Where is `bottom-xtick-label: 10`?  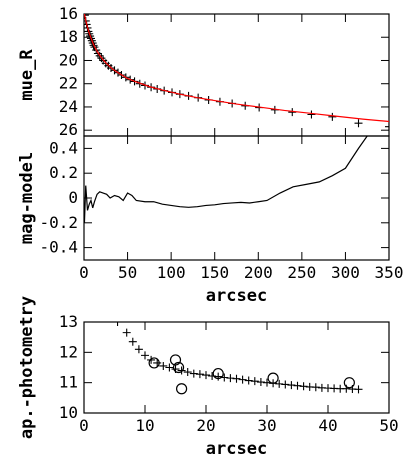 bottom-xtick-label: 10 is located at coordinates (144, 425).